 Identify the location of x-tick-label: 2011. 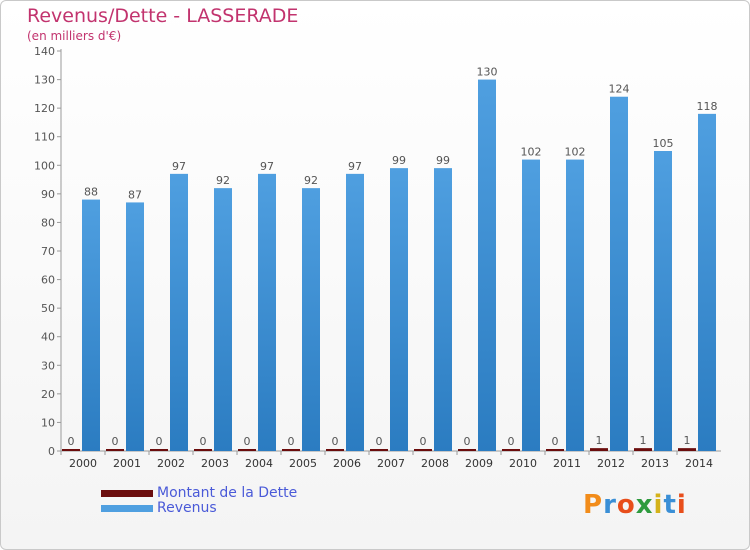
(567, 463).